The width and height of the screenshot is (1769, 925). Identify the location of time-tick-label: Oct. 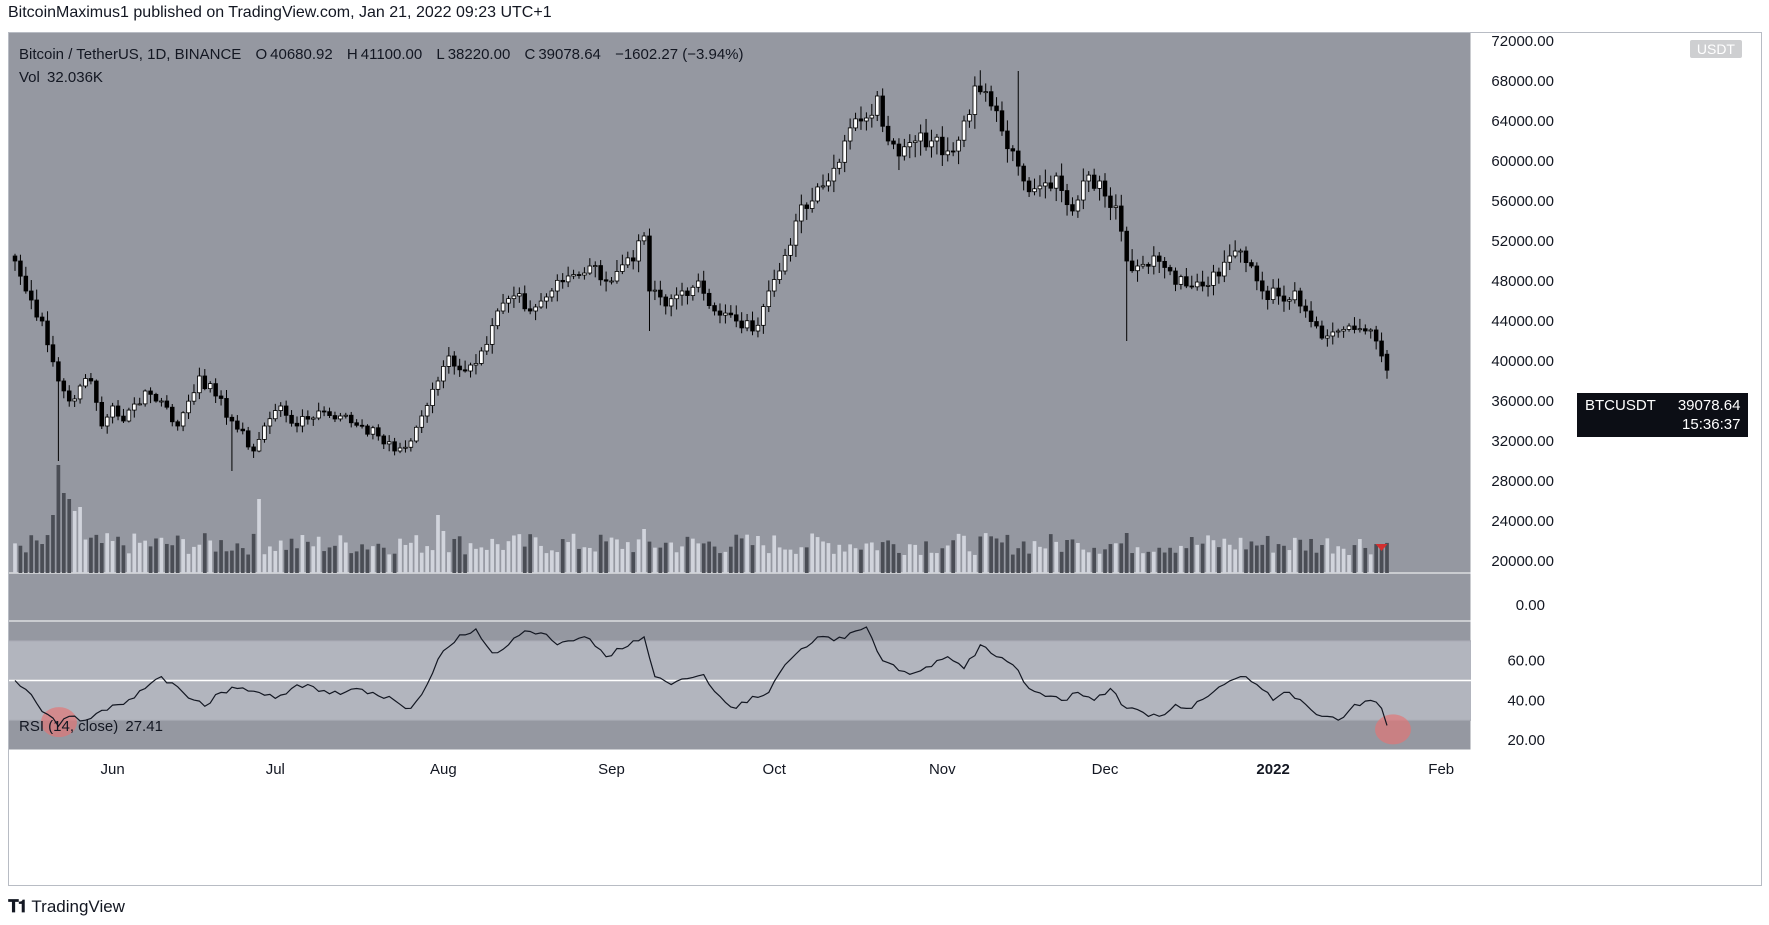
(775, 769).